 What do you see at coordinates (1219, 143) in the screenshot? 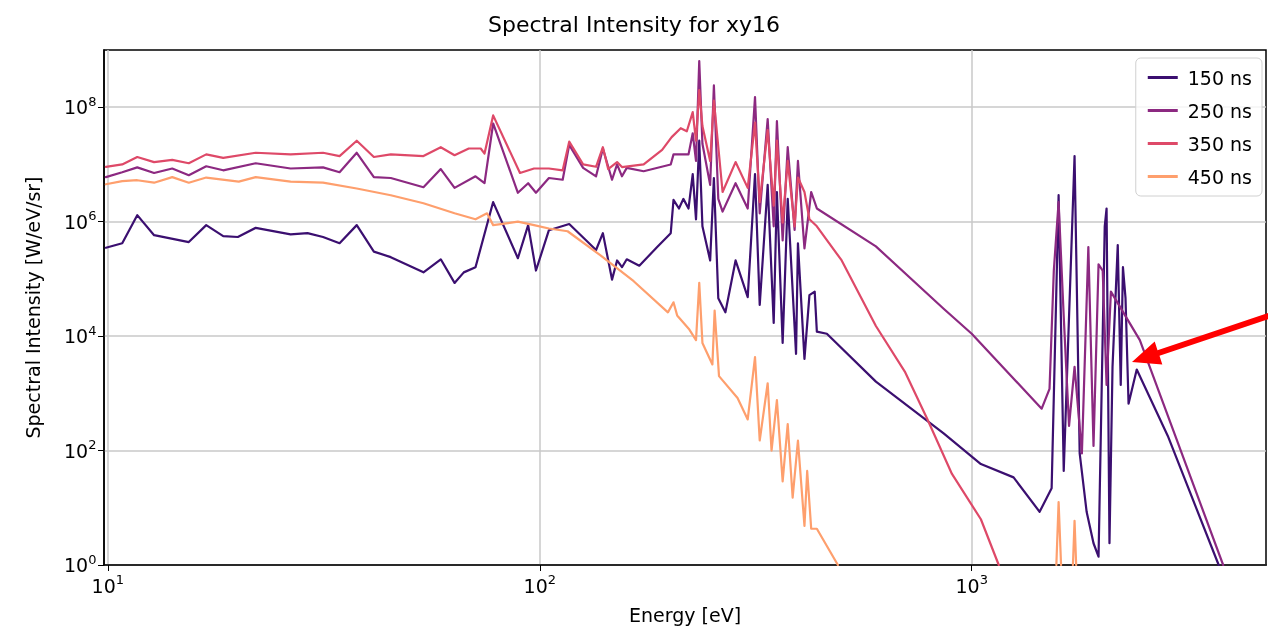
I see `legend-label: 350 ns` at bounding box center [1219, 143].